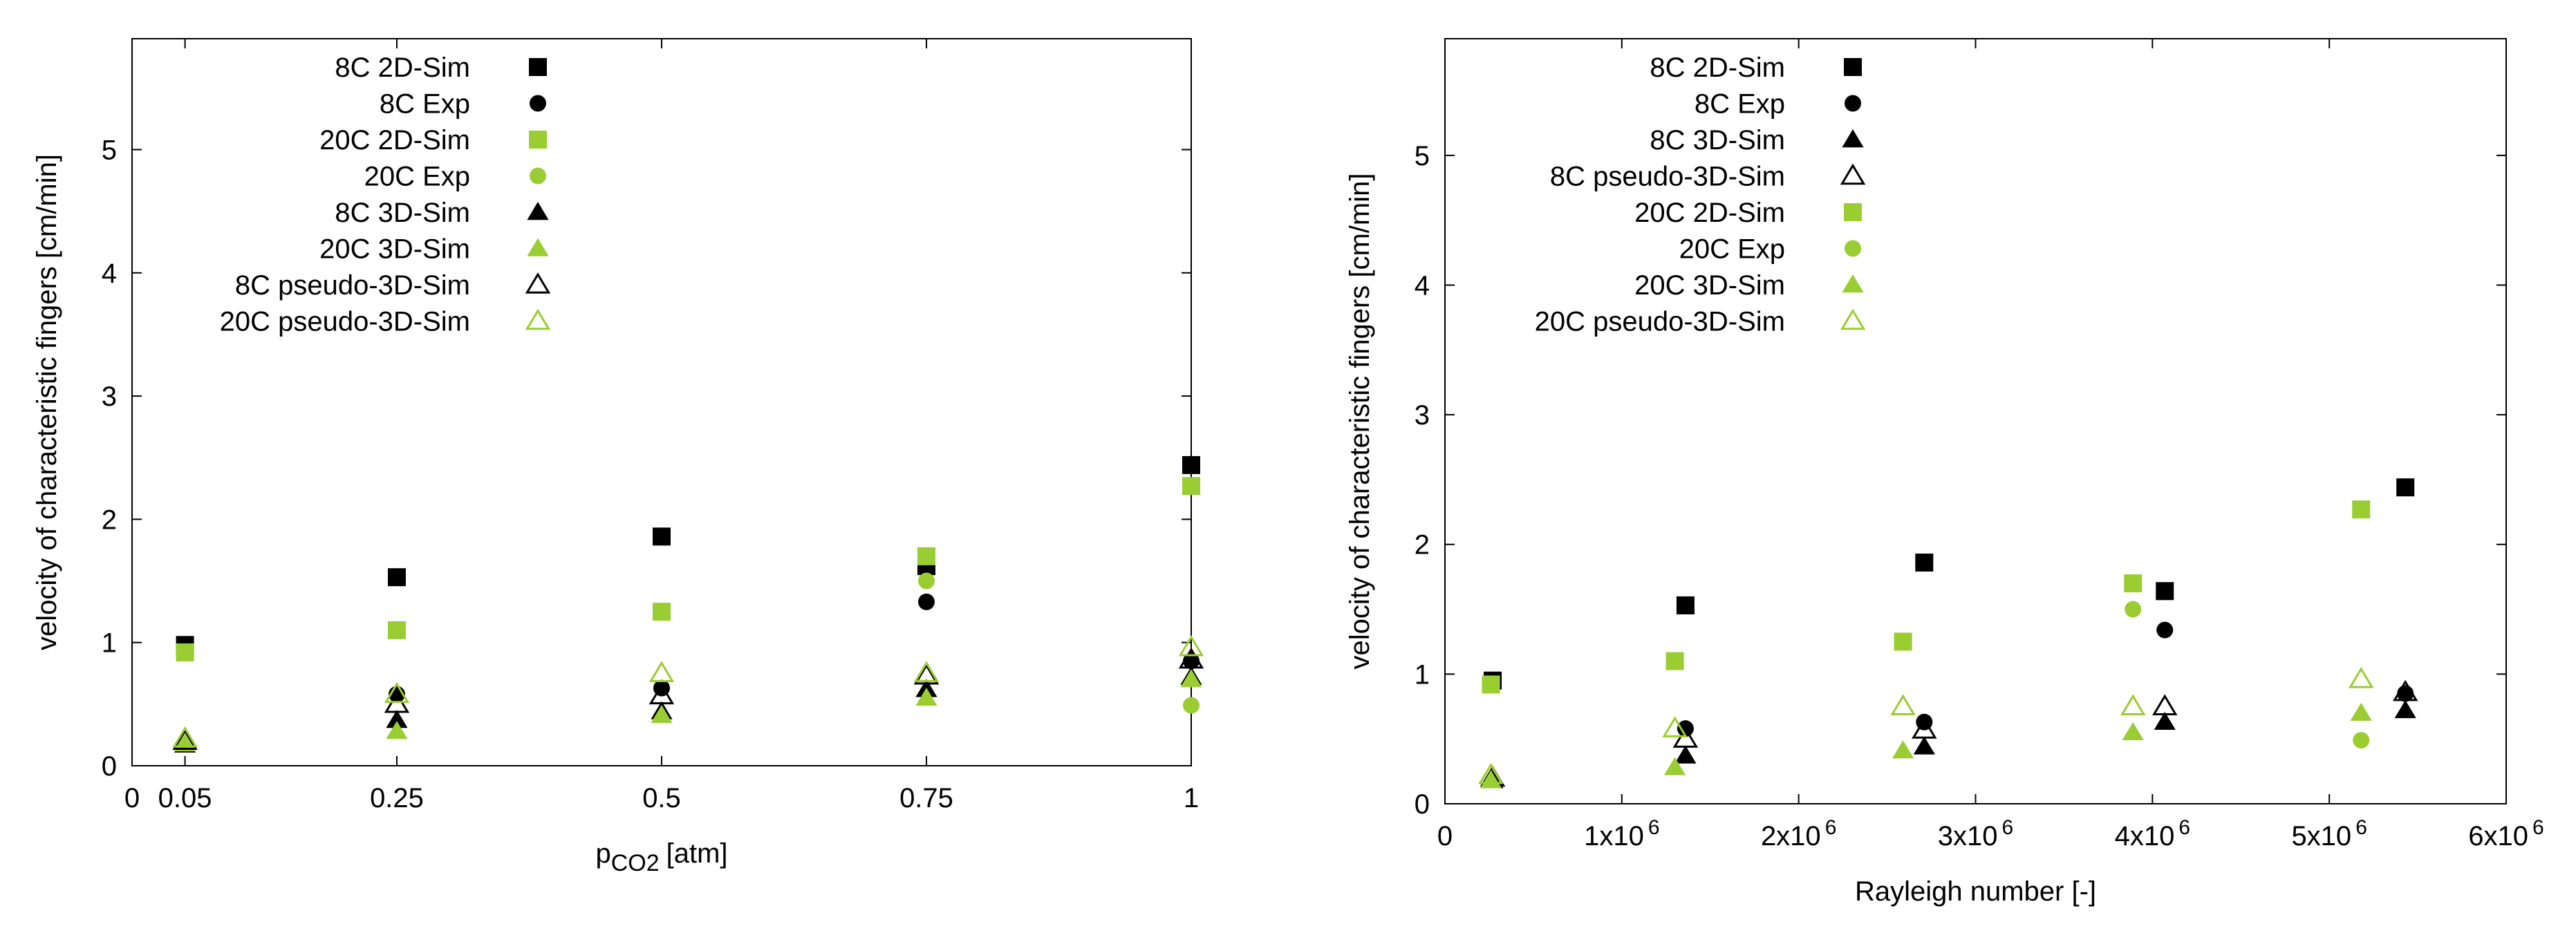 The height and width of the screenshot is (933, 2576). Describe the element at coordinates (1732, 249) in the screenshot. I see `legend-label: 20C Exp` at that location.